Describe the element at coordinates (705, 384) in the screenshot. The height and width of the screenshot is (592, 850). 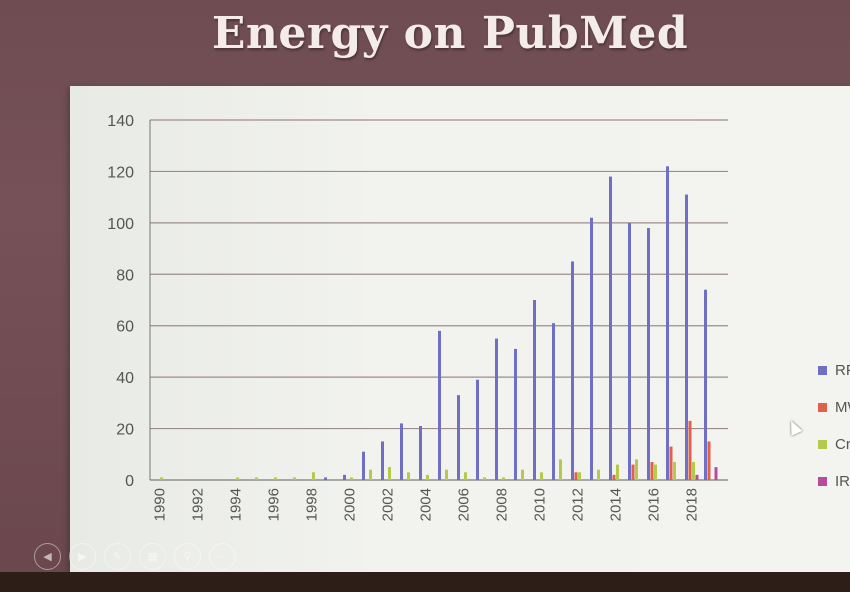
I see `bar-rfa-2019` at that location.